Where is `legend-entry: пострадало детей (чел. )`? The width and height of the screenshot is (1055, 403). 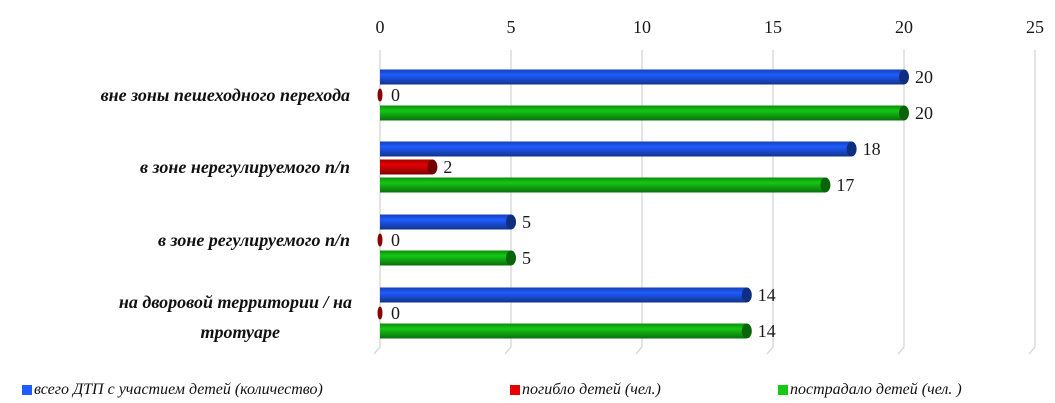 legend-entry: пострадало детей (чел. ) is located at coordinates (876, 389).